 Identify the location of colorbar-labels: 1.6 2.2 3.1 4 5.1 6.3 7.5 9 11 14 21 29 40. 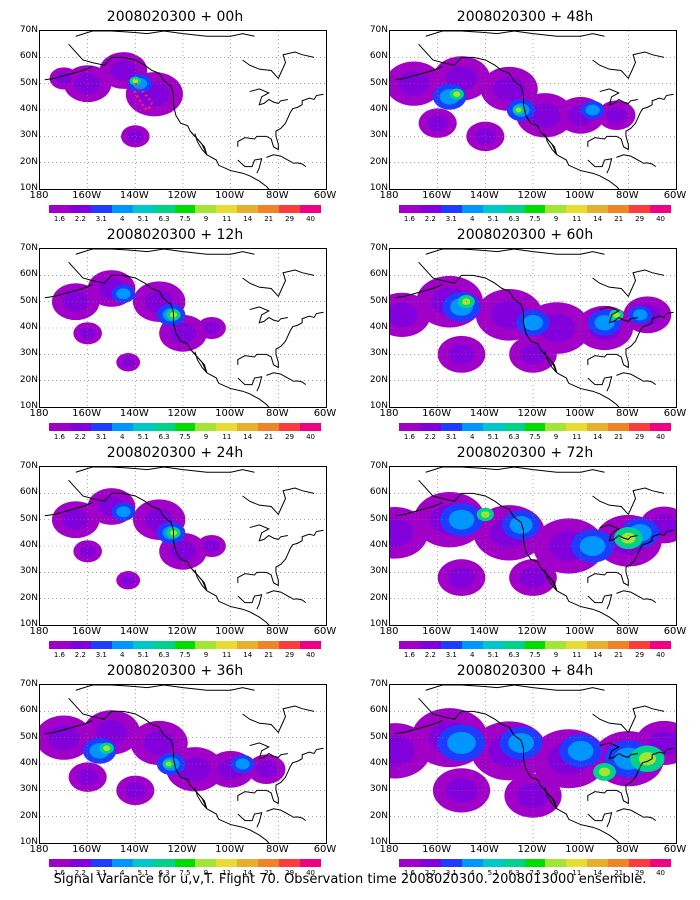
(535, 873).